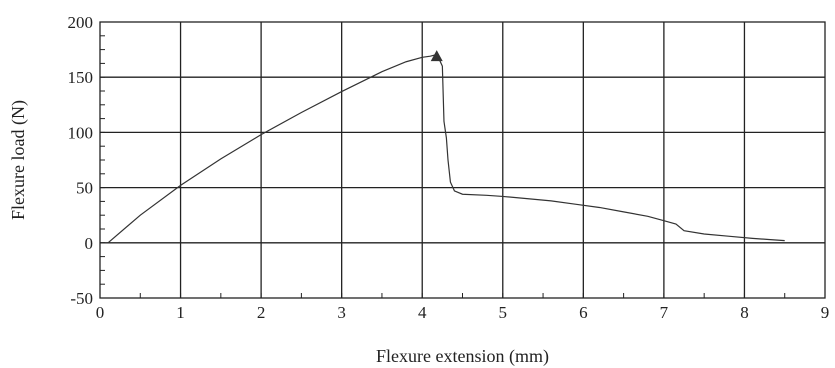 This screenshot has height=368, width=835. Describe the element at coordinates (18, 160) in the screenshot. I see `y-axis-label: Flexure load (N)` at that location.